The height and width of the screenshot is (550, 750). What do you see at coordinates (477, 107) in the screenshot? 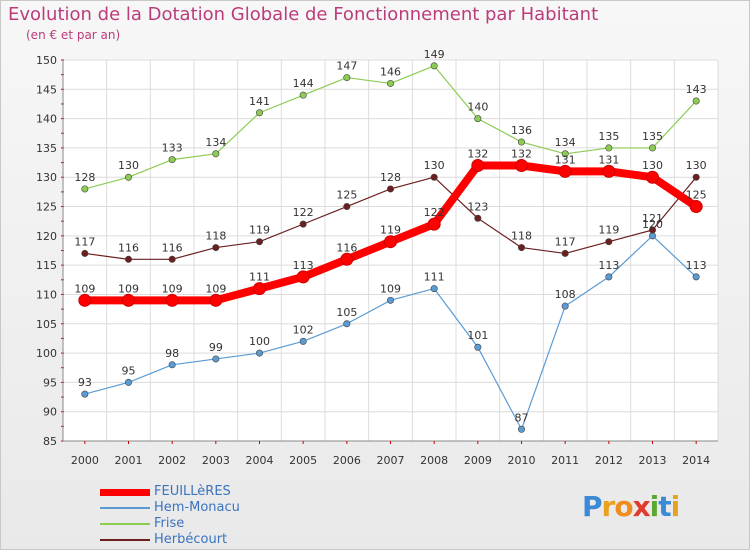
I see `data-label: 140` at bounding box center [477, 107].